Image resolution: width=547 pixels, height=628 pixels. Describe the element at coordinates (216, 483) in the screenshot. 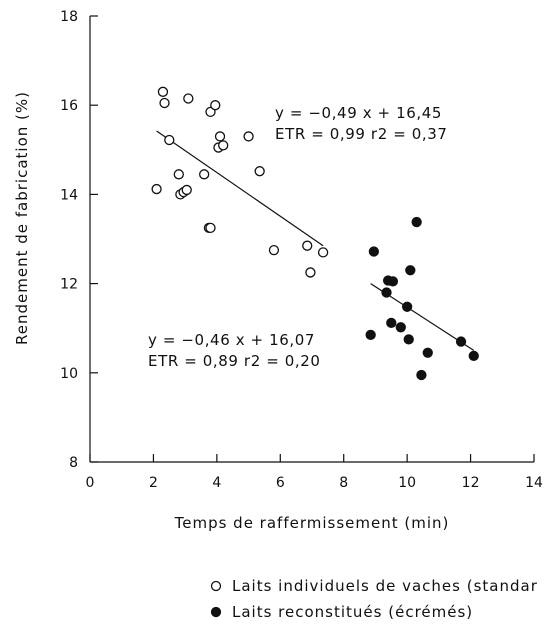

I see `x-tick-label: 4` at that location.